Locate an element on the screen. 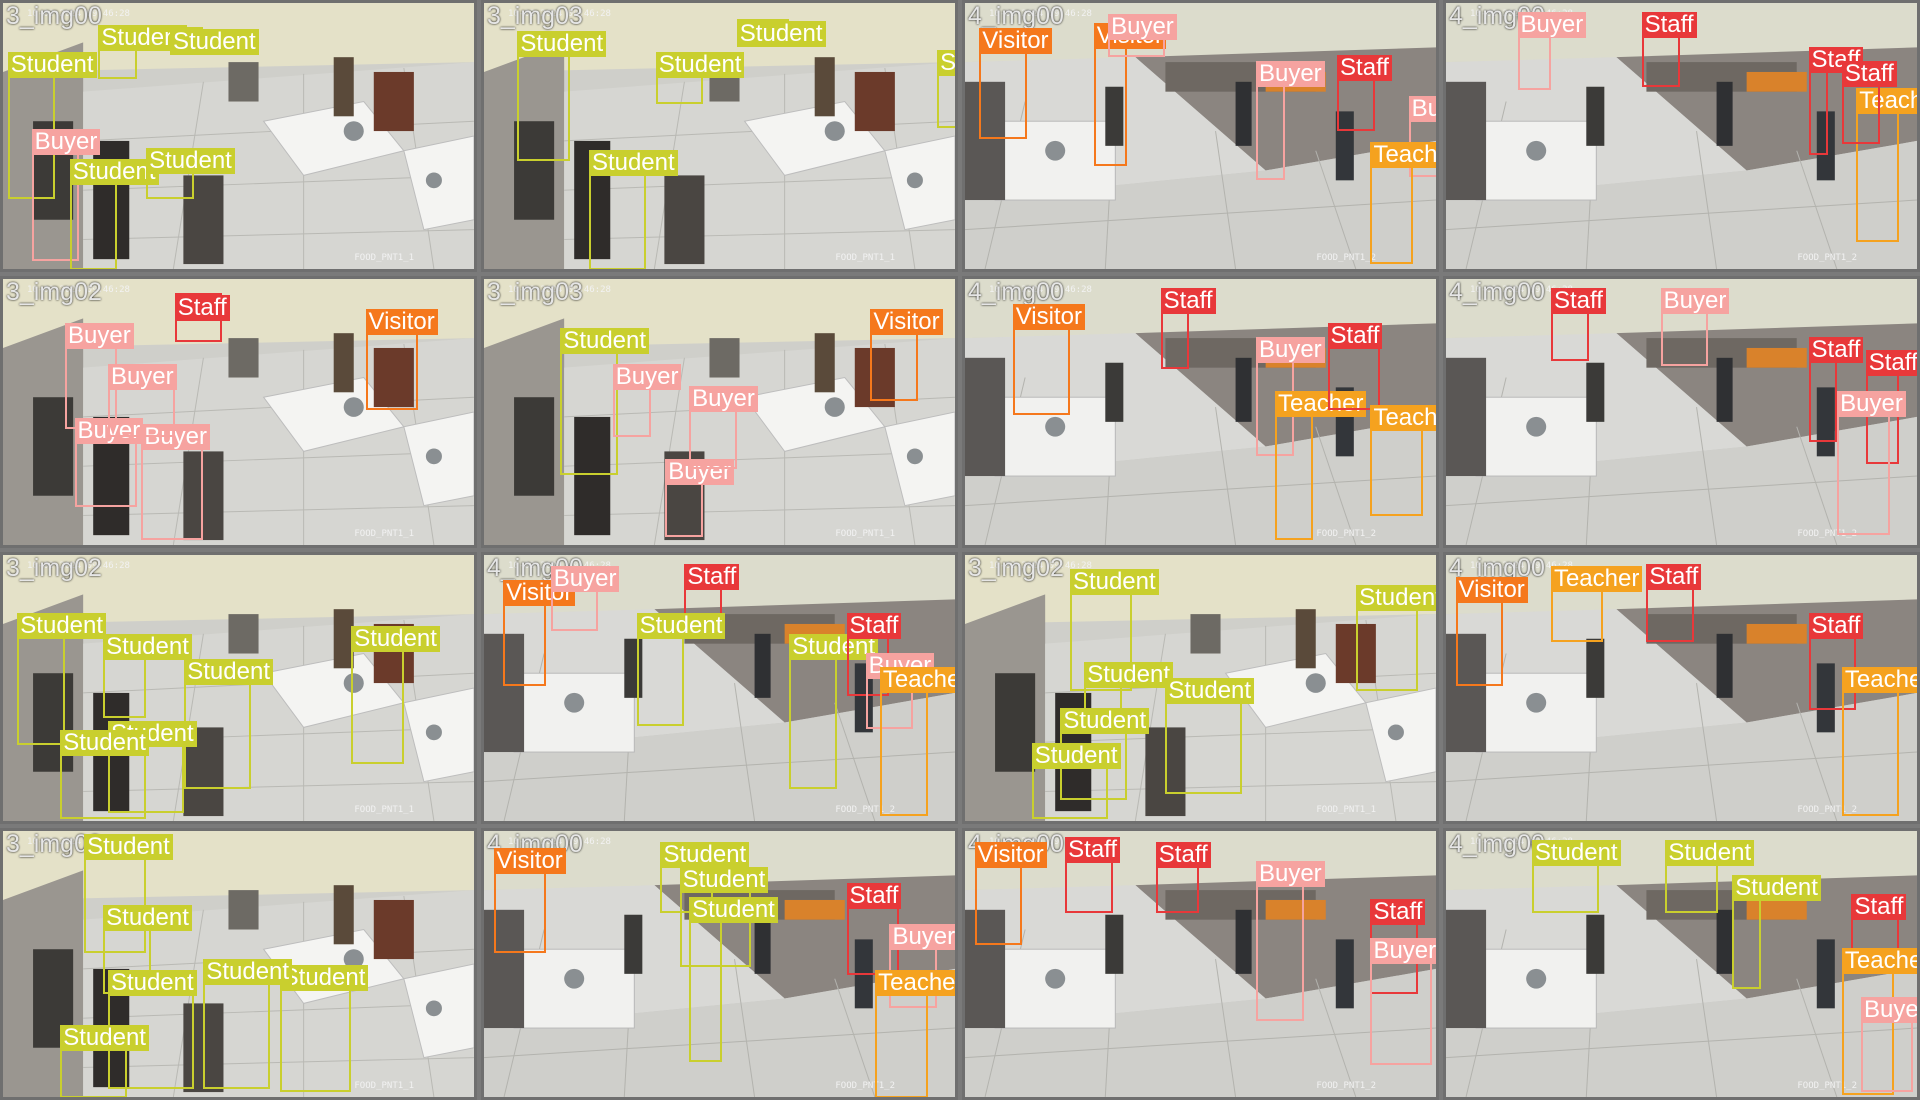 The height and width of the screenshot is (1100, 1920). tile-label: 4_img00 is located at coordinates (1016, 16).